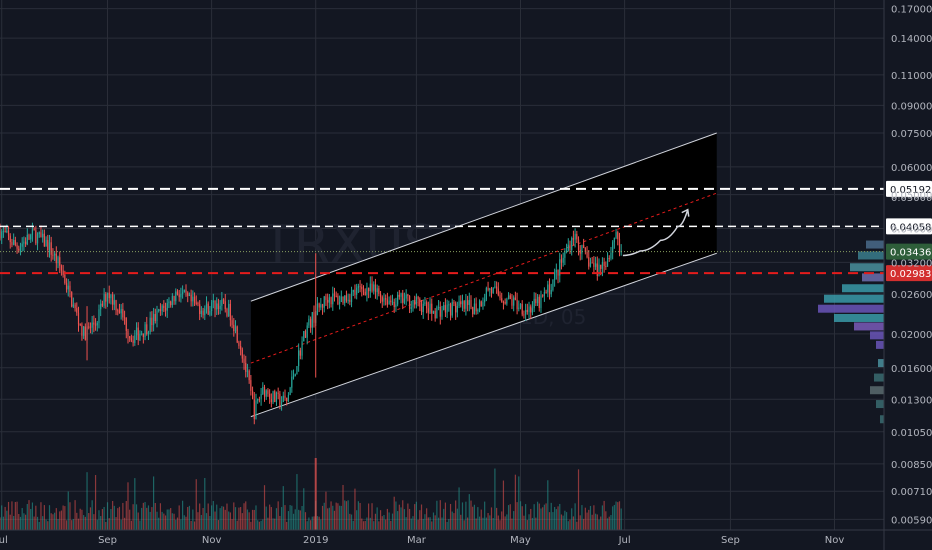 This screenshot has height=550, width=932. Describe the element at coordinates (911, 10) in the screenshot. I see `y-tick-label: 0.17000` at that location.